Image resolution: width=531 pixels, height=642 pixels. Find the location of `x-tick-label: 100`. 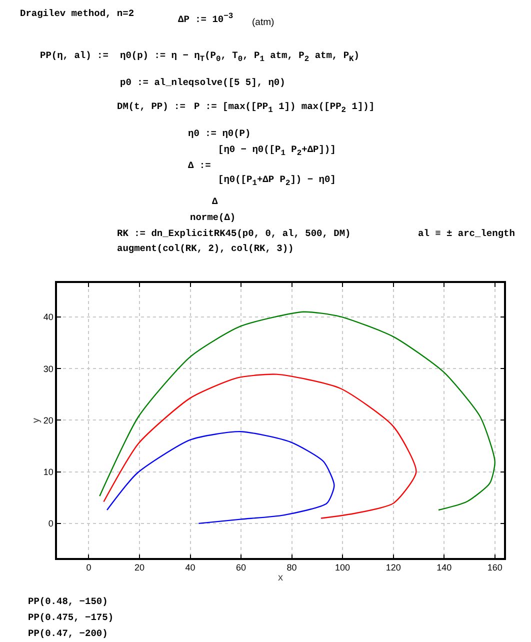

x-tick-label: 100 is located at coordinates (342, 567).